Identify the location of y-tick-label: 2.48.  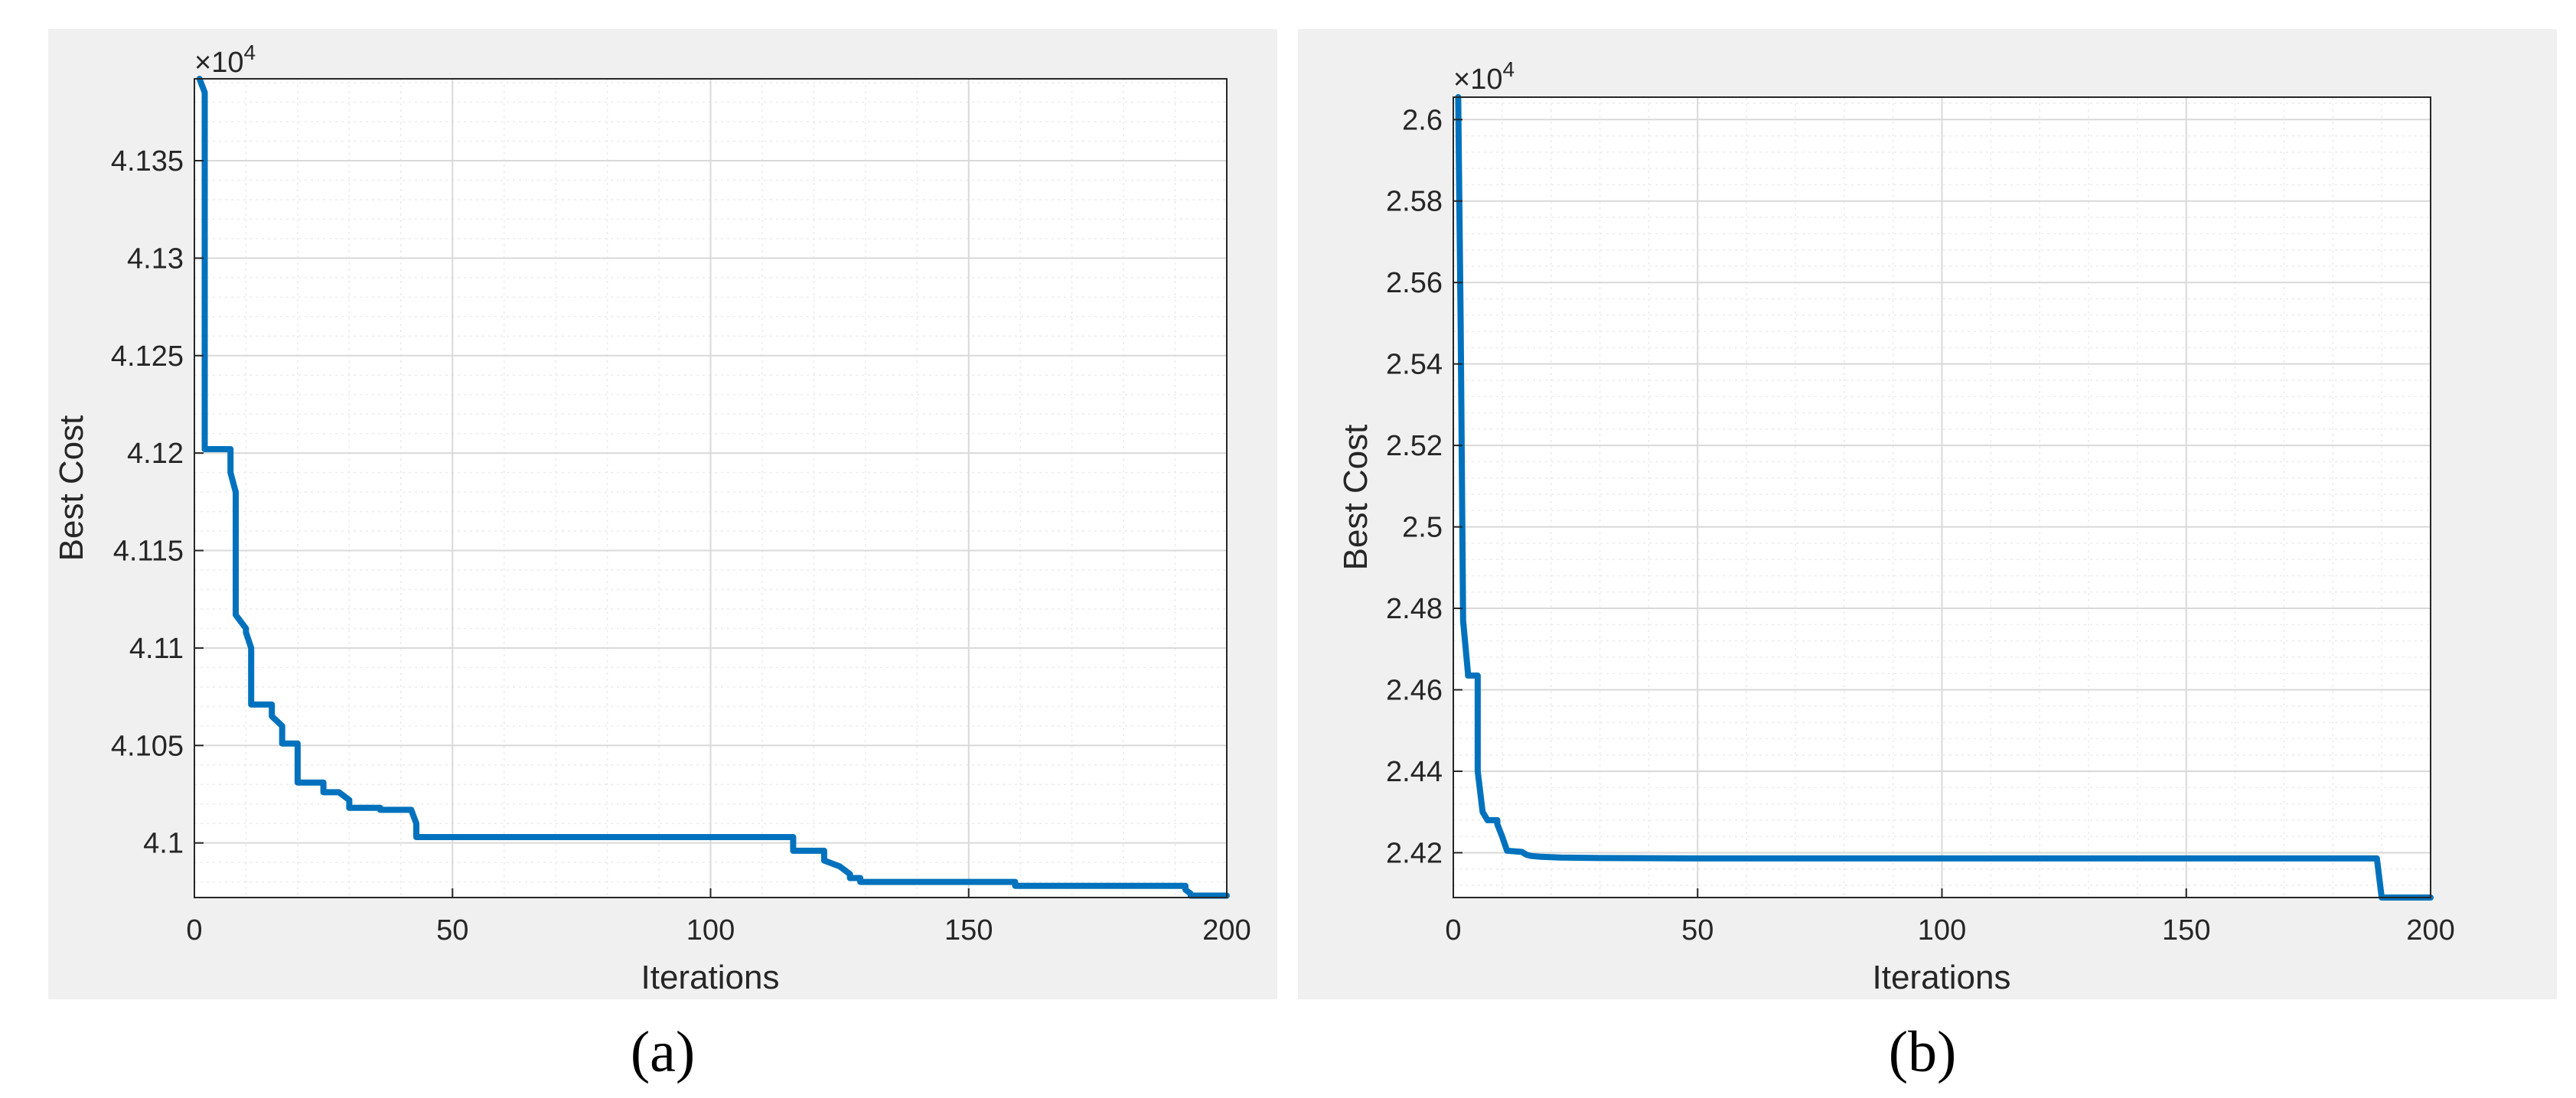
(1414, 609).